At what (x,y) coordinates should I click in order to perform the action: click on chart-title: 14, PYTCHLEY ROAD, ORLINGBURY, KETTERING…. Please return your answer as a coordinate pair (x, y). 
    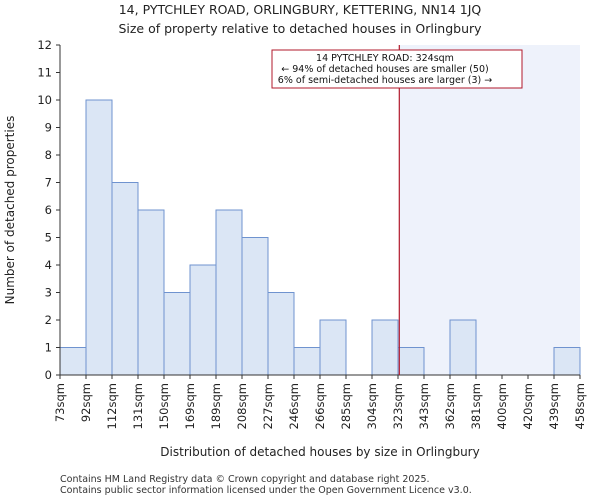
    Looking at the image, I should click on (300, 9).